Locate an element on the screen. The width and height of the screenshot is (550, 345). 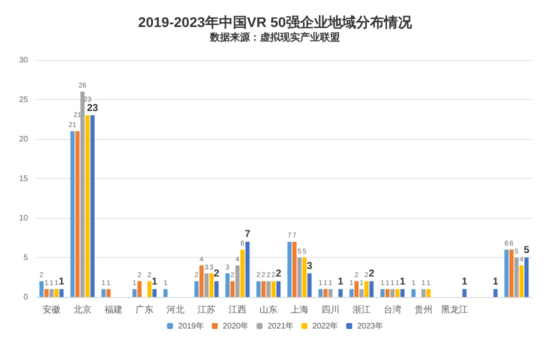
x-tick-label: 黑龙江 is located at coordinates (454, 309).